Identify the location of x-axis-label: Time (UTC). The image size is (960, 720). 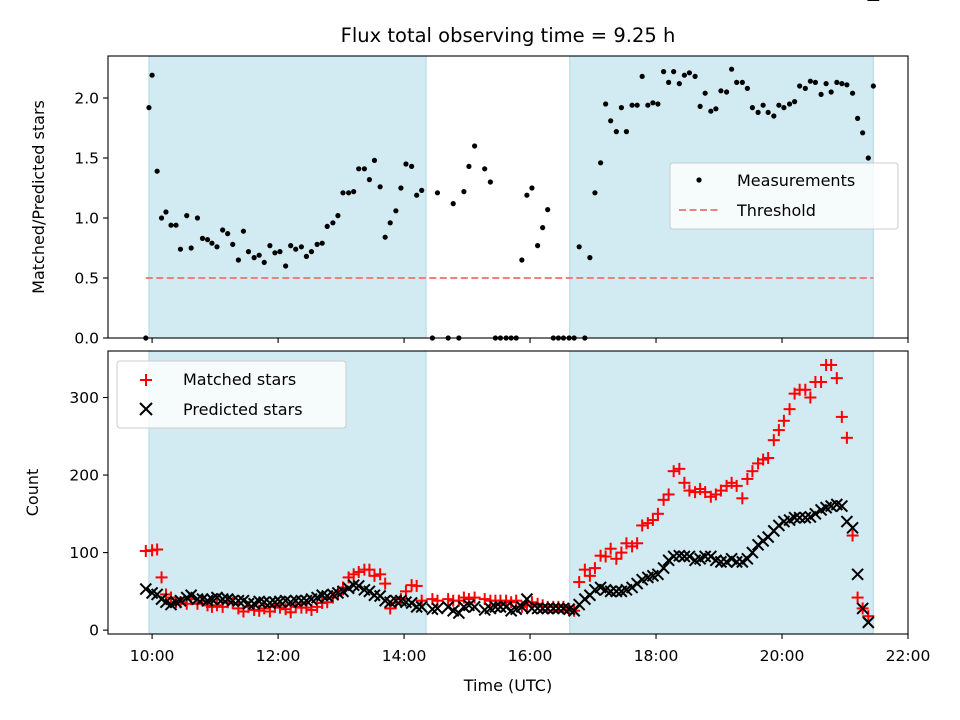
(507, 685).